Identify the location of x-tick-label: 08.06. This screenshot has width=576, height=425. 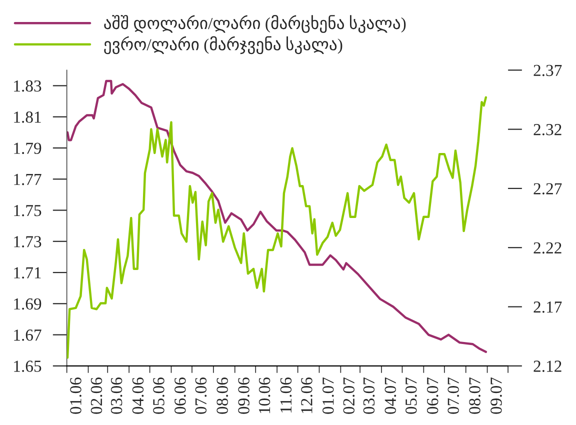
(222, 396).